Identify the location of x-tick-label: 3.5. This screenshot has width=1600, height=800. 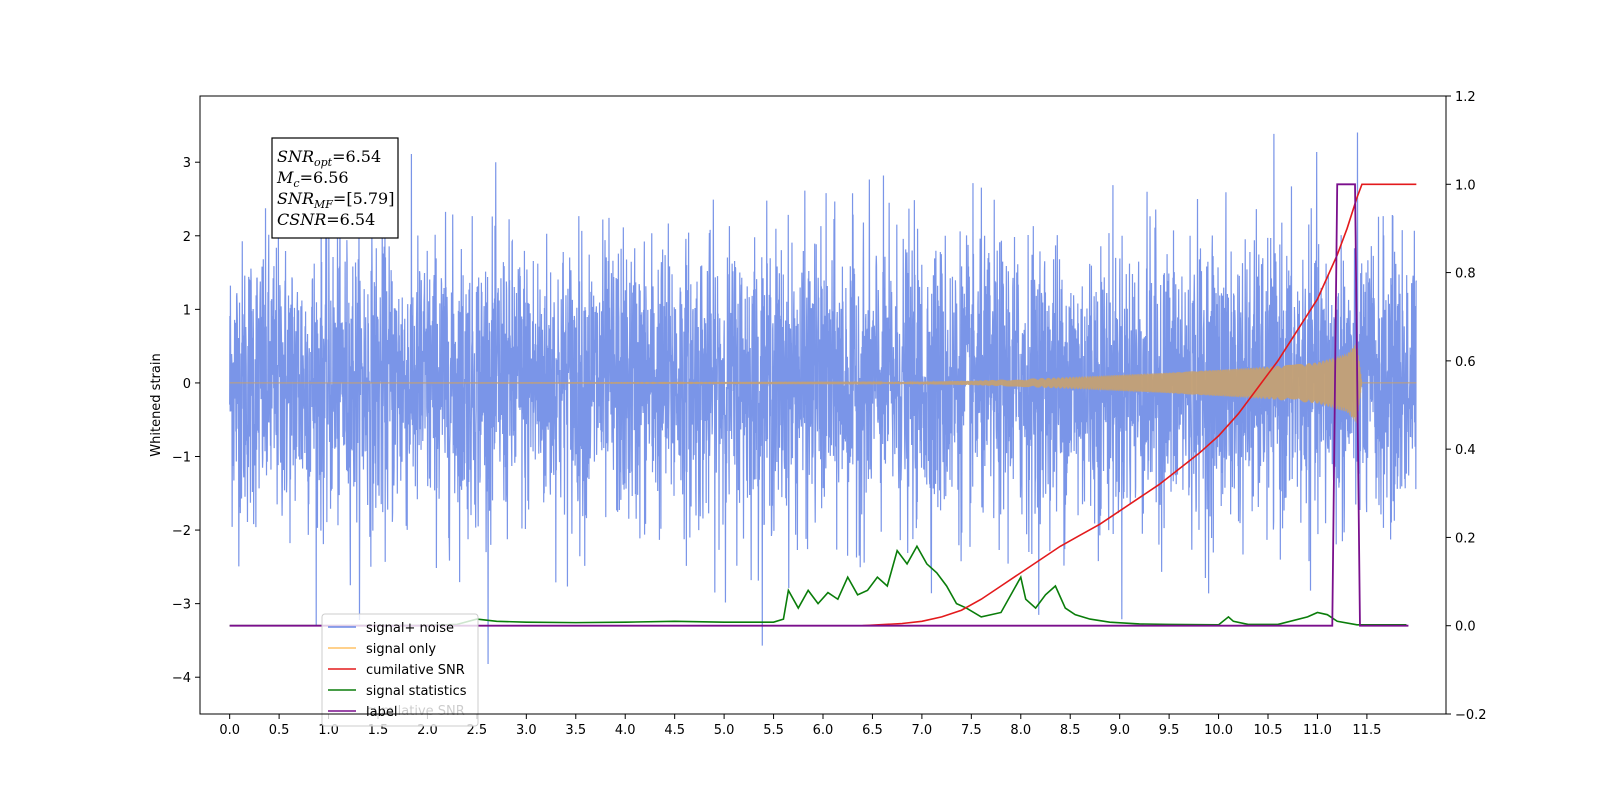
(575, 730).